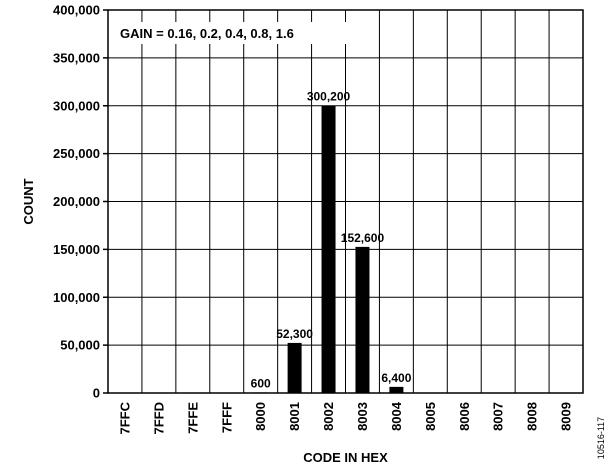 The height and width of the screenshot is (467, 614). Describe the element at coordinates (396, 378) in the screenshot. I see `data-label-8004: 6,400` at that location.